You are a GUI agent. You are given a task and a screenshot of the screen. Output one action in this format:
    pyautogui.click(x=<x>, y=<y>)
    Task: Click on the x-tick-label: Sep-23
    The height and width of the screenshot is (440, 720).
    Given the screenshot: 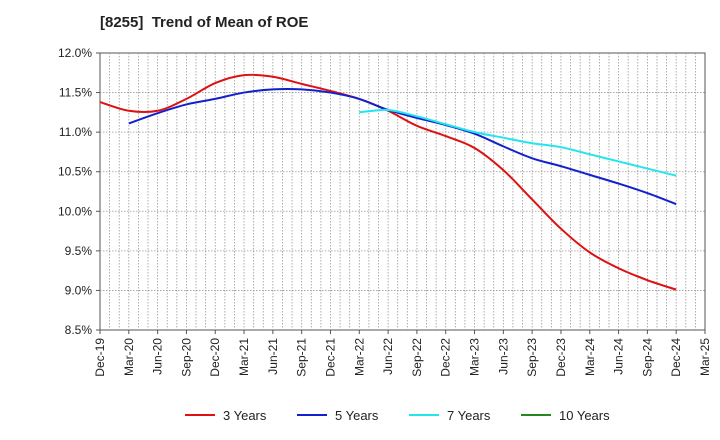 What is the action you would take?
    pyautogui.click(x=532, y=357)
    